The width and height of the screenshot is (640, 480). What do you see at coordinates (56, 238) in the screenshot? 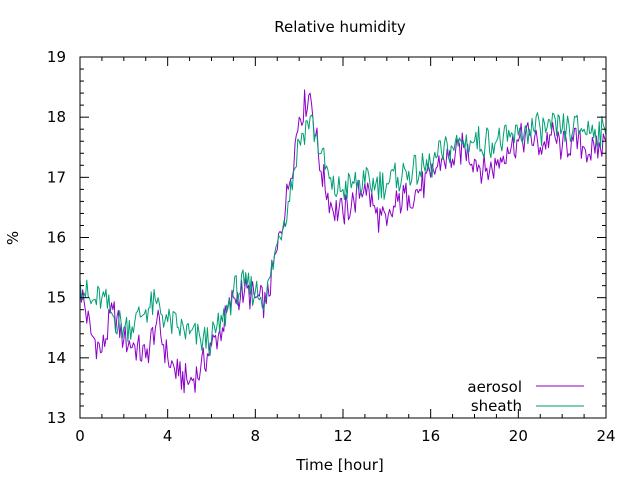
I see `y-tick-label: 16` at bounding box center [56, 238].